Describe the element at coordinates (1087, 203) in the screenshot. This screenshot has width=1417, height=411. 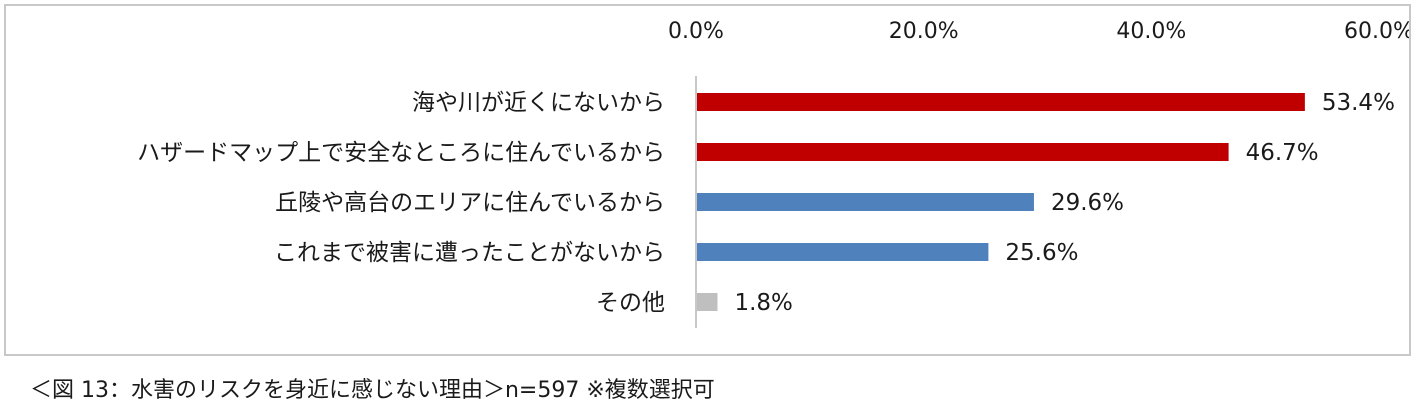
I see `data-label: 29.6%` at that location.